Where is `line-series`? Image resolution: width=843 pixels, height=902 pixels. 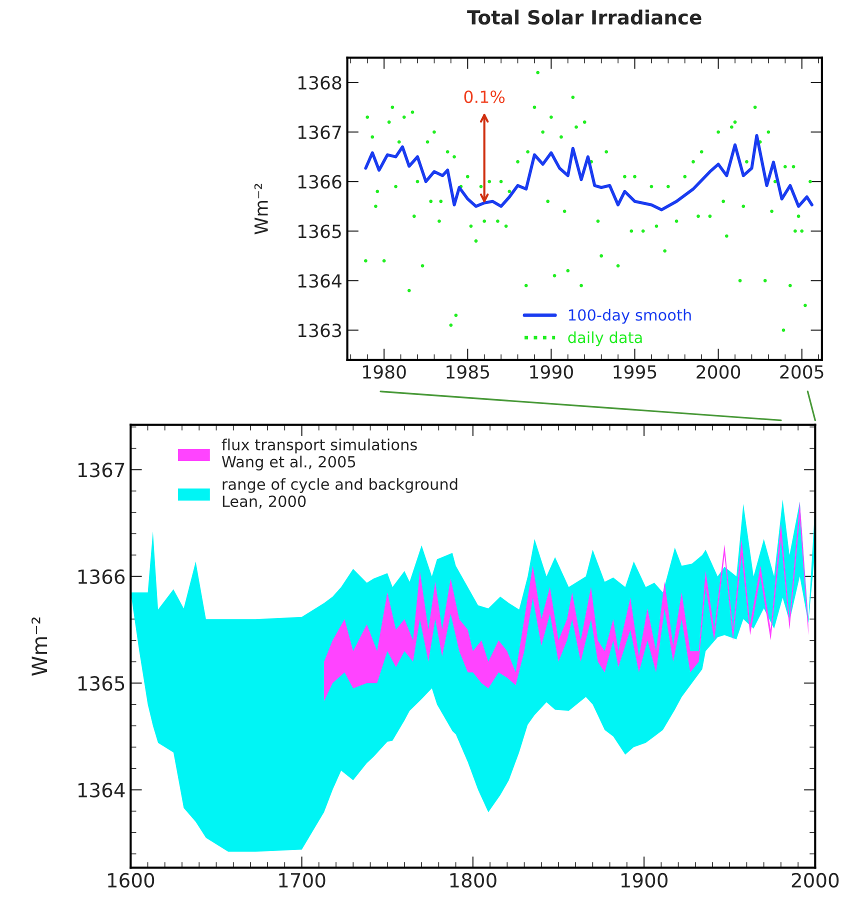
line-series is located at coordinates (589, 173).